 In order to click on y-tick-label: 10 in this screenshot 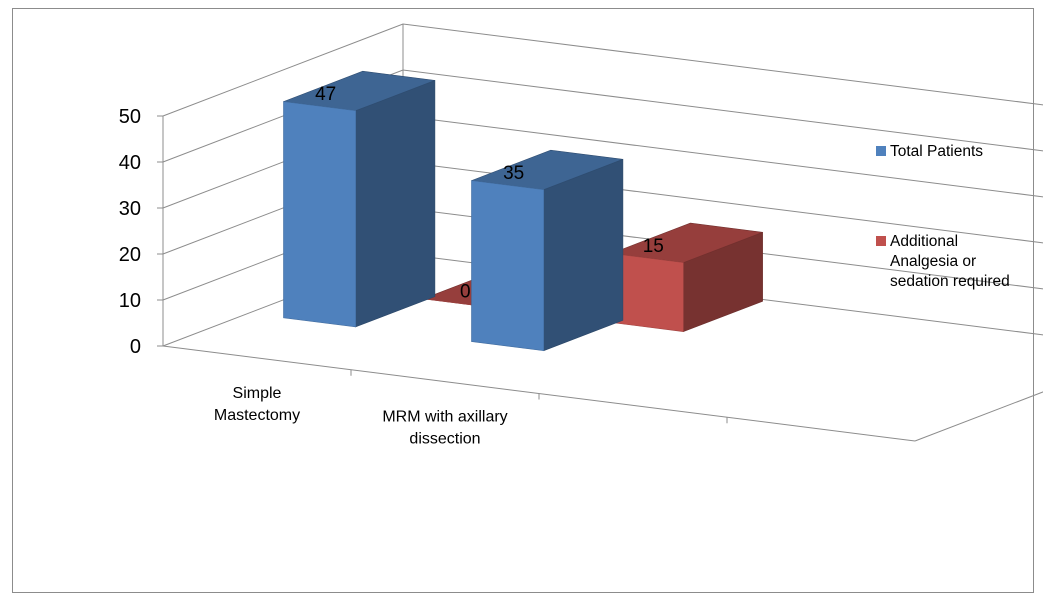, I will do `click(130, 301)`.